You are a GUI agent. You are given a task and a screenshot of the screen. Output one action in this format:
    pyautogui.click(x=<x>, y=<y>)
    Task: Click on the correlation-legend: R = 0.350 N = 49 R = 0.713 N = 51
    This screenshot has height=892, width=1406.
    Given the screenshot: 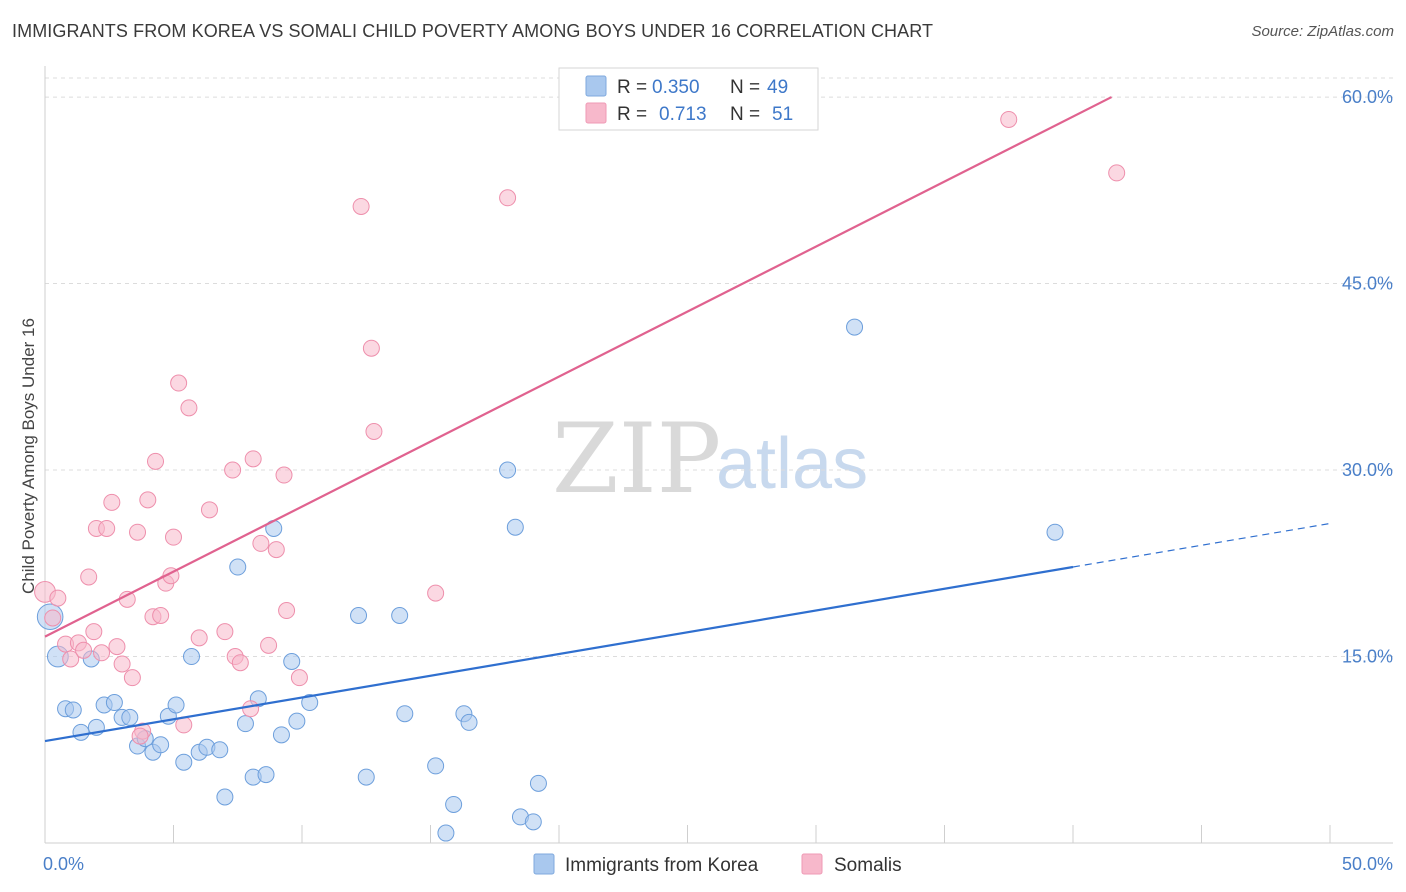 What is the action you would take?
    pyautogui.click(x=688, y=99)
    